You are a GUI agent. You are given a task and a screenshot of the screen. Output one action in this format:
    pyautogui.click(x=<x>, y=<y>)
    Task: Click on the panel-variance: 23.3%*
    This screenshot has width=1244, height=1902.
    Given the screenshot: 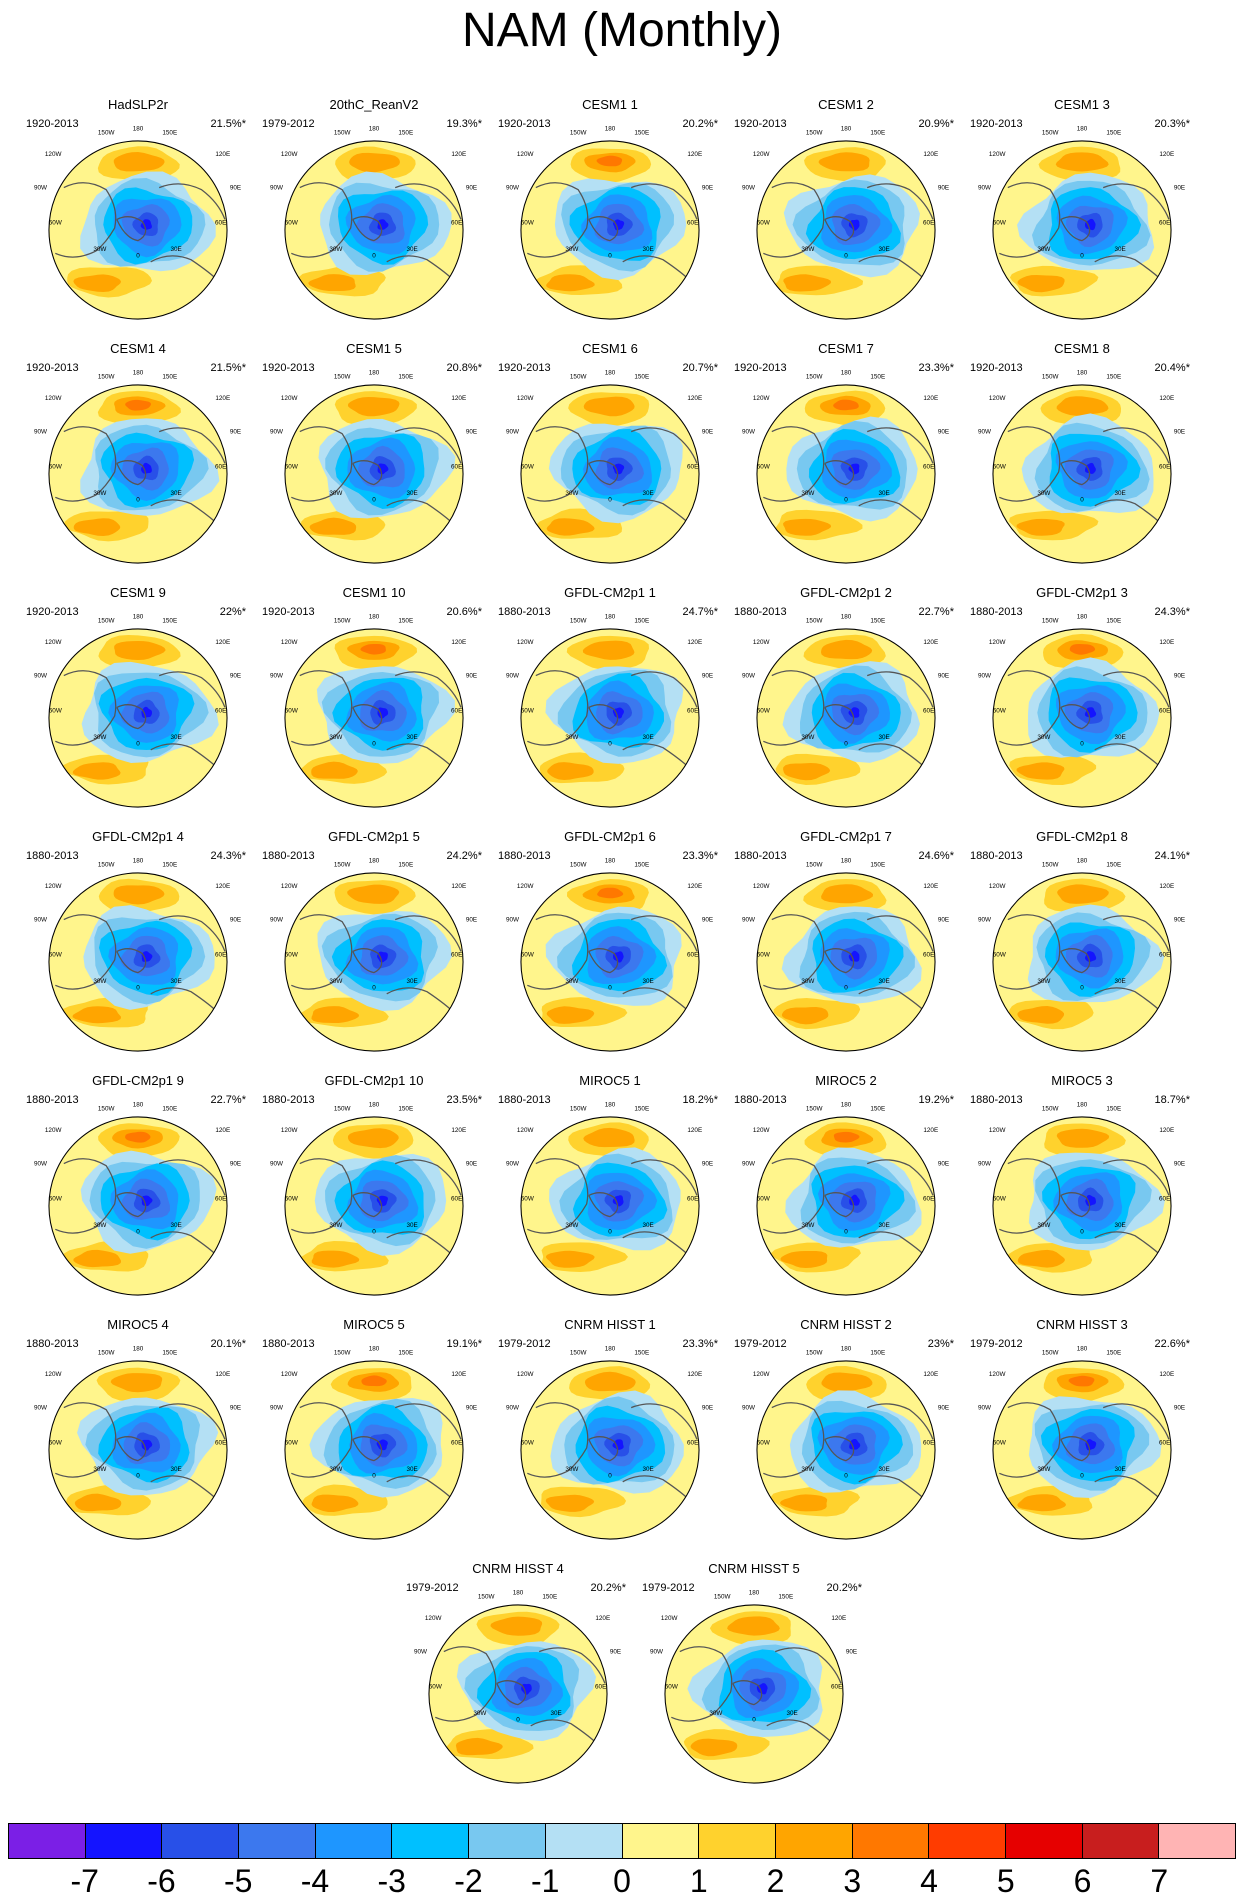 What is the action you would take?
    pyautogui.click(x=700, y=1344)
    